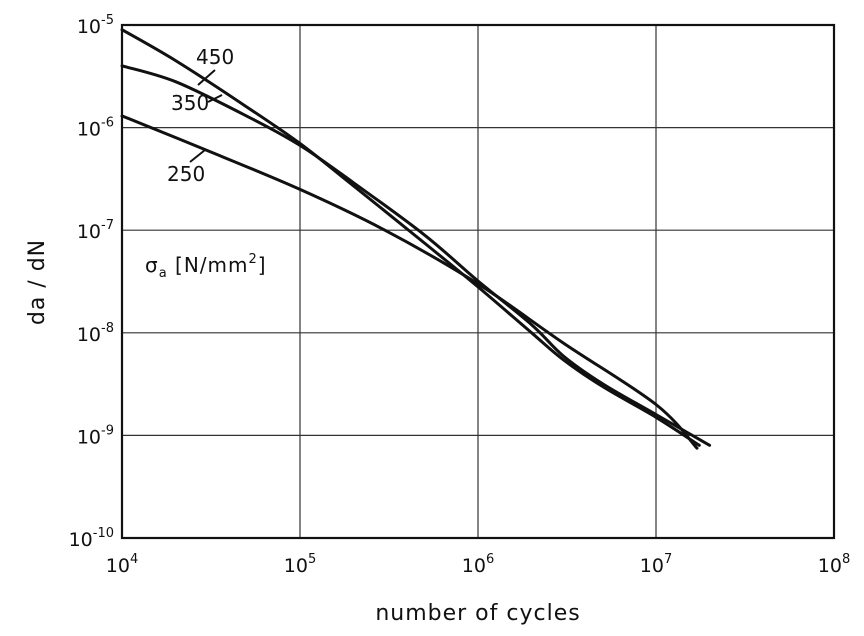  What do you see at coordinates (163, 273) in the screenshot?
I see `sigma-subscript: a` at bounding box center [163, 273].